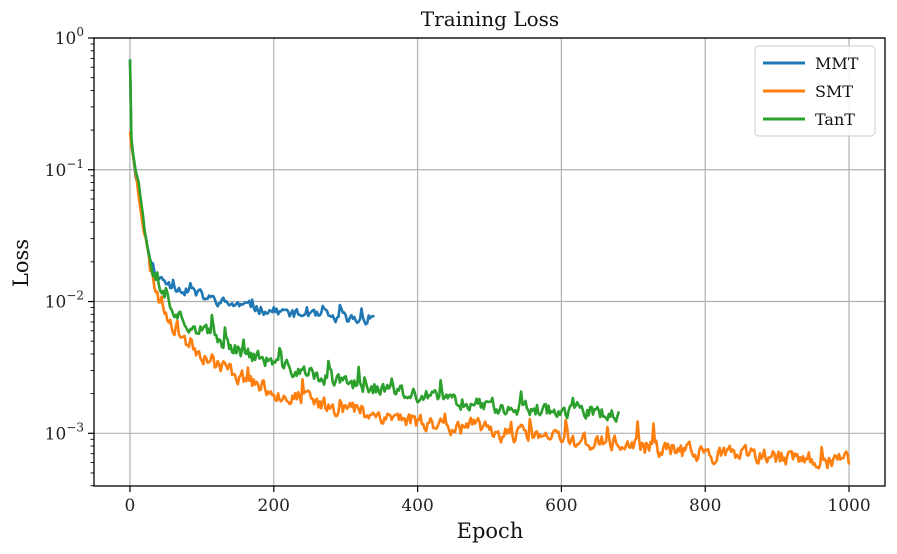 This screenshot has height=554, width=897. Describe the element at coordinates (490, 19) in the screenshot. I see `chart-title: Training Loss` at that location.